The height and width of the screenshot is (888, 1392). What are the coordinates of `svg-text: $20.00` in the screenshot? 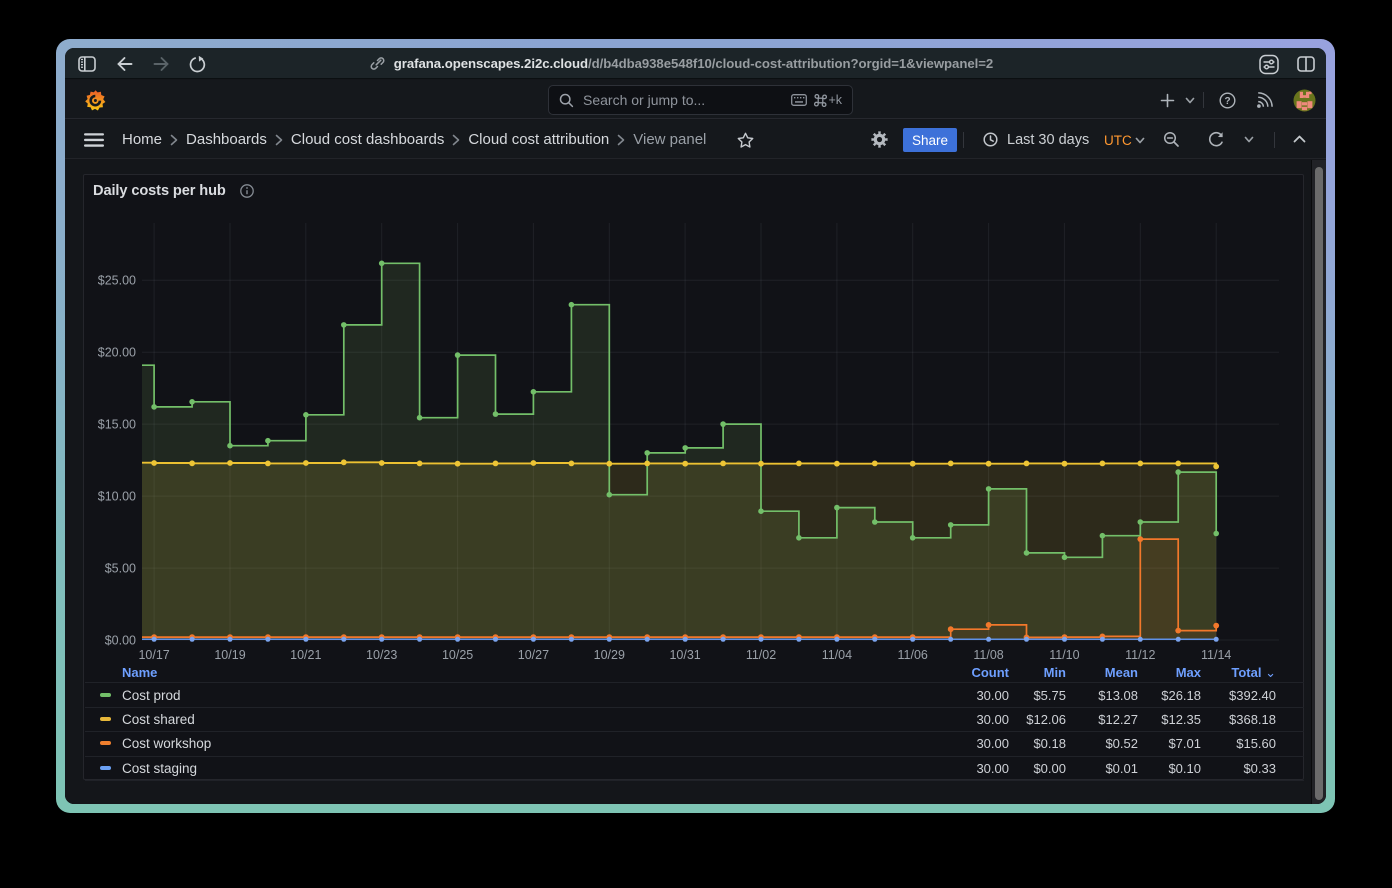 It's located at (117, 353).